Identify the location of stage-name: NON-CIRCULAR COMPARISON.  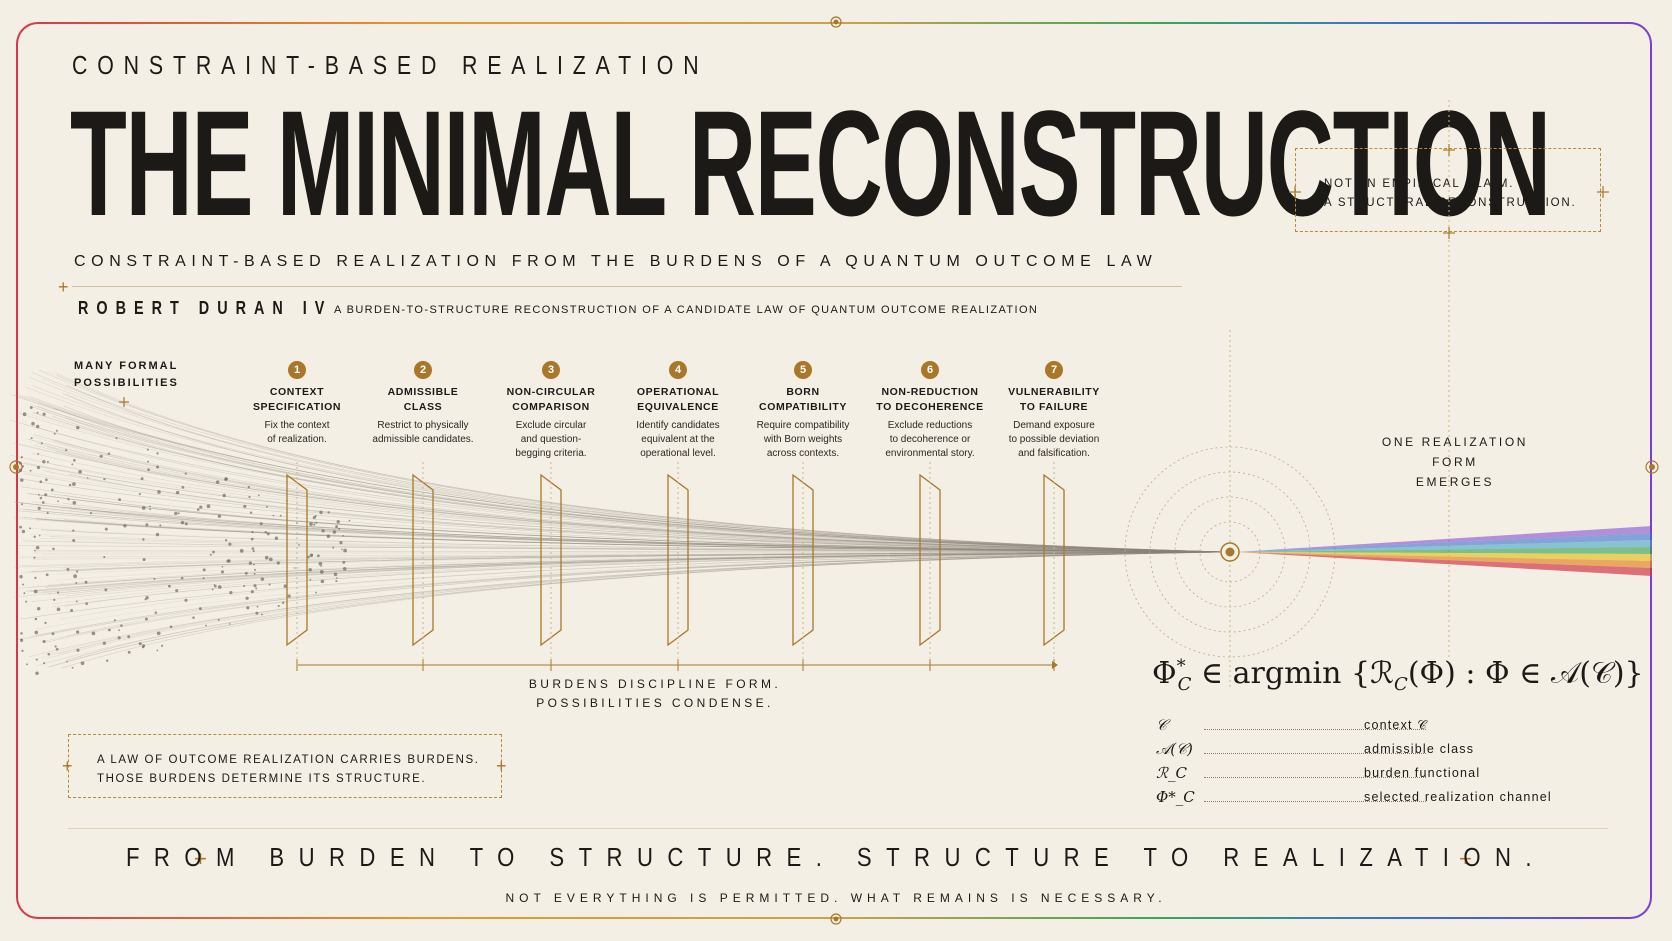
(551, 400).